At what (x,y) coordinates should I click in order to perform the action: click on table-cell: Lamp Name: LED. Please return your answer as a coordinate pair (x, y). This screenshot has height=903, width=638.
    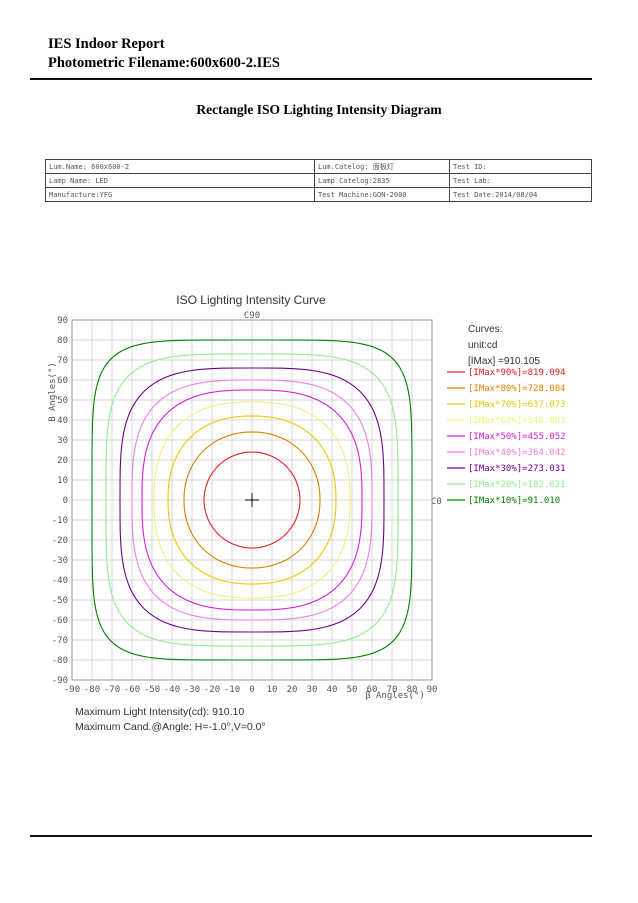
    Looking at the image, I should click on (180, 180).